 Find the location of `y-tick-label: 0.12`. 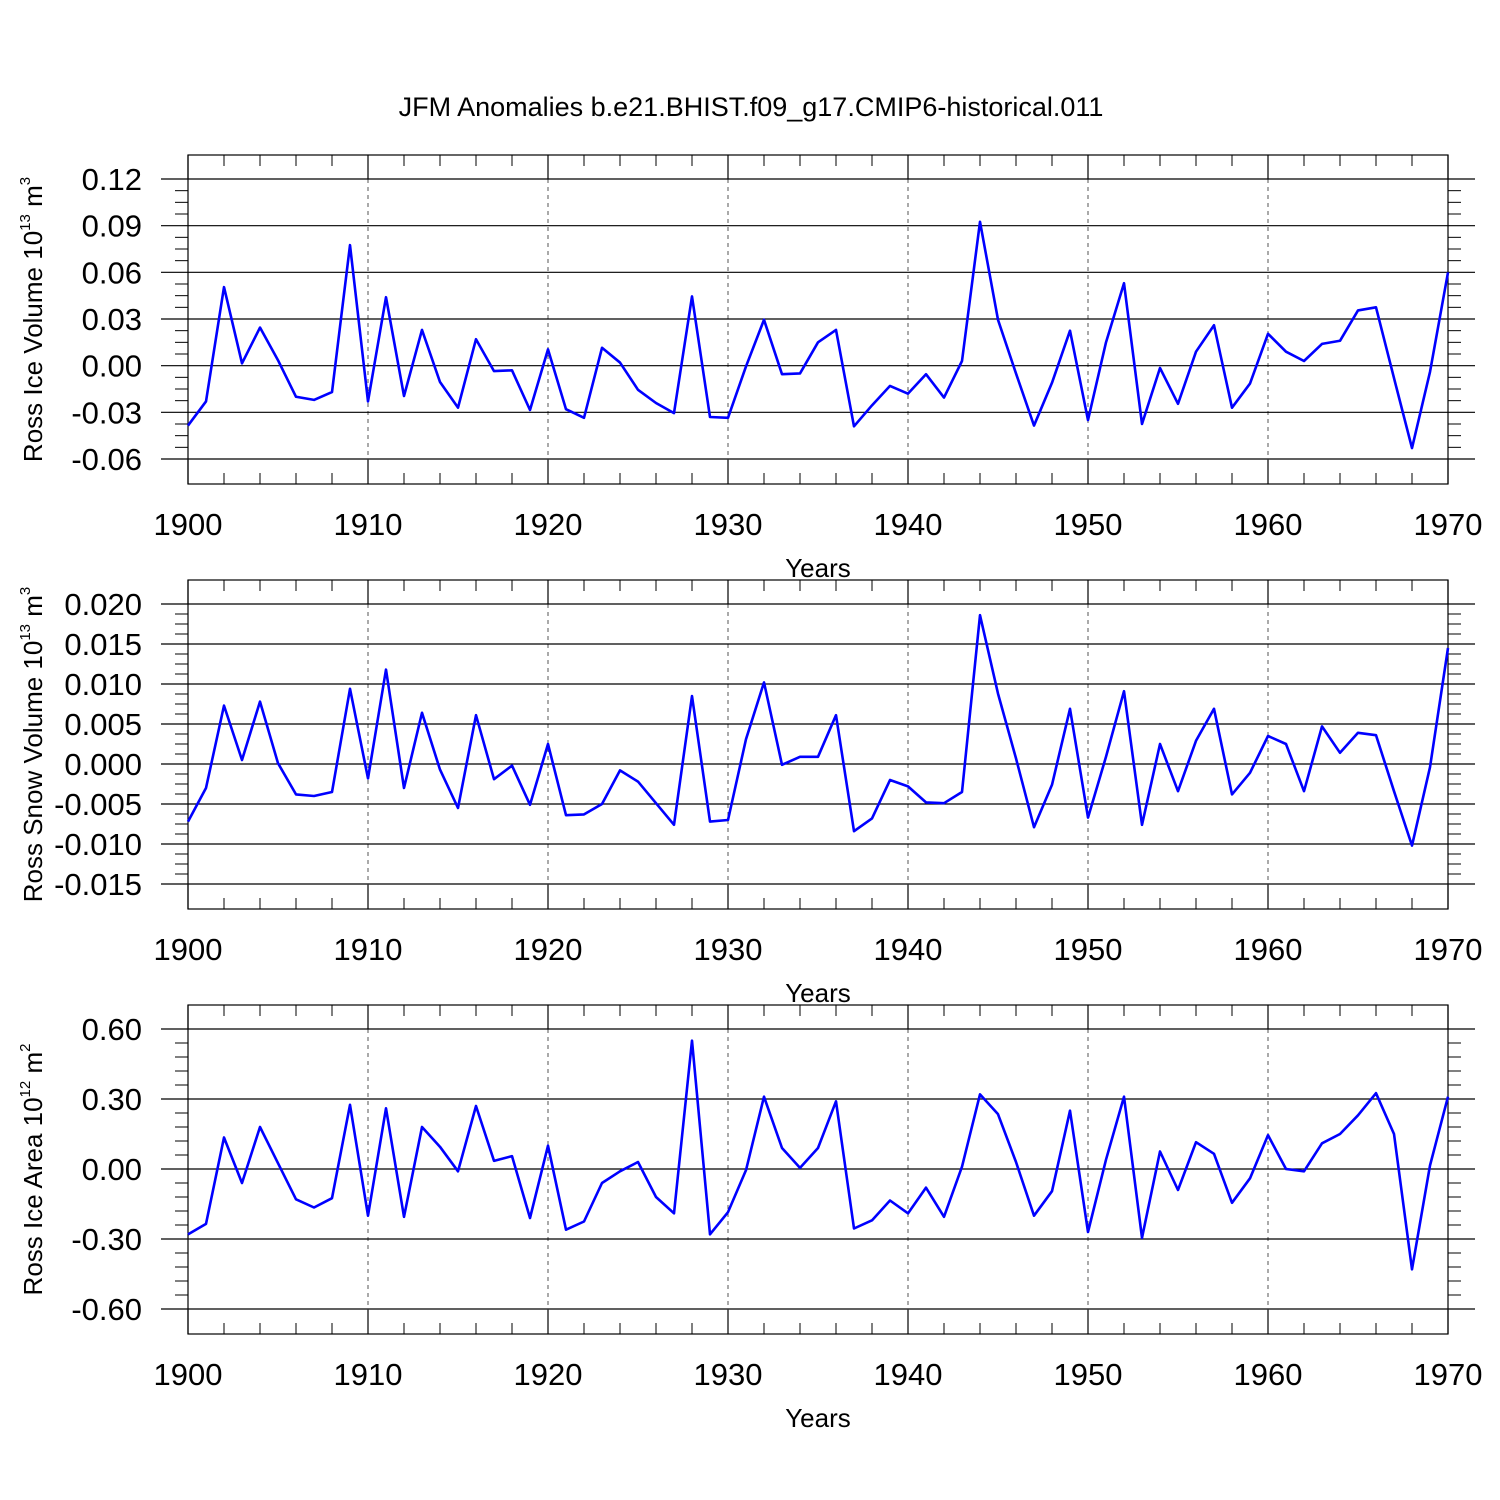

y-tick-label: 0.12 is located at coordinates (112, 179).